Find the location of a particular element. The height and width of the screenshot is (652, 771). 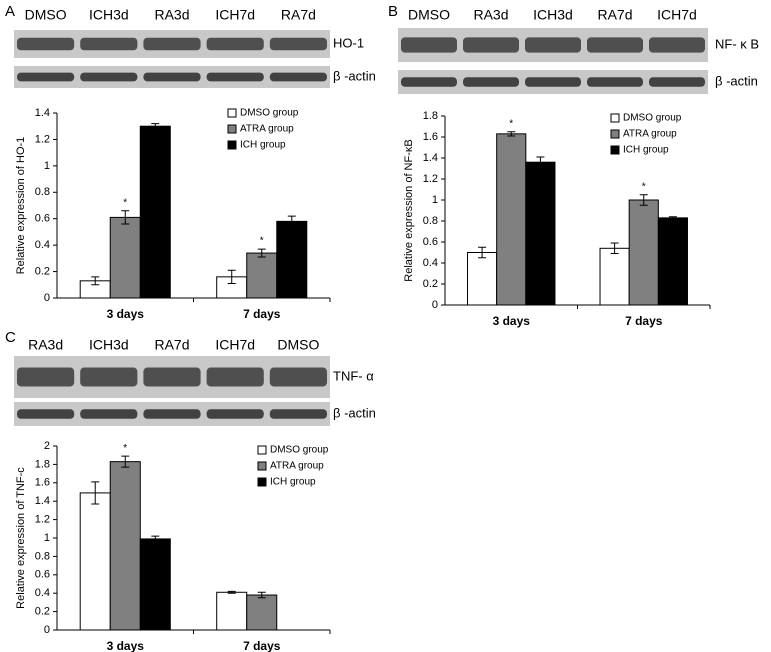

panel-letter: A is located at coordinates (10, 11).